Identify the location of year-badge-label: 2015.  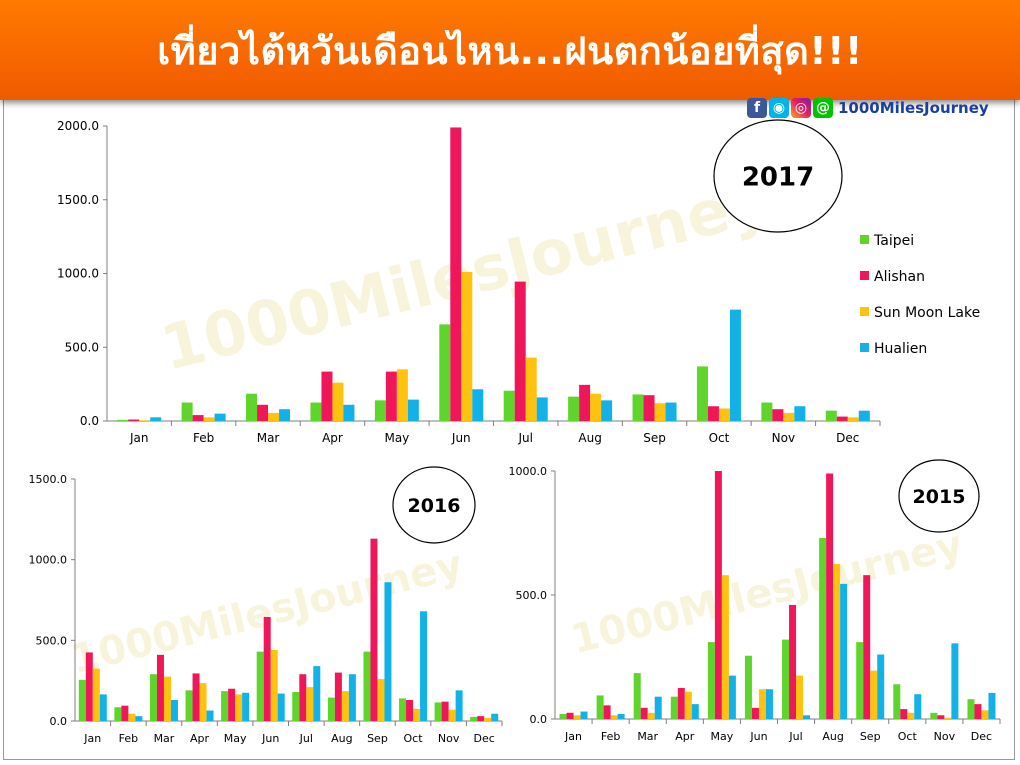
(939, 497).